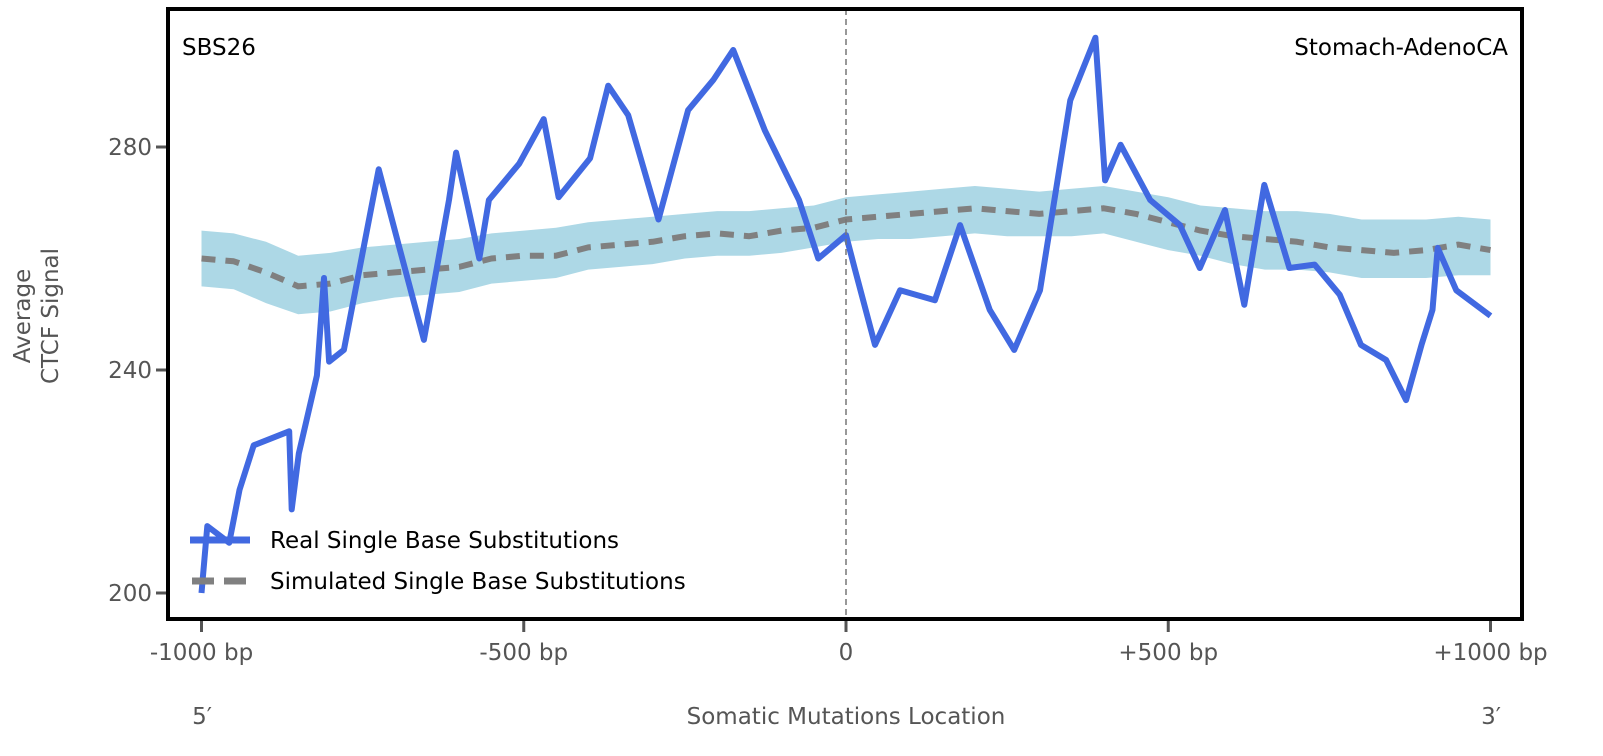  Describe the element at coordinates (130, 371) in the screenshot. I see `y-tick-label: 240` at that location.